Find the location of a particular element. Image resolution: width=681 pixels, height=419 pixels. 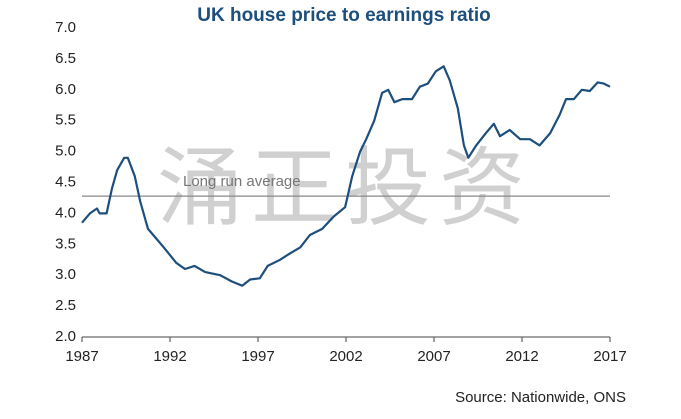

x-tick-label: 2012 is located at coordinates (521, 356).